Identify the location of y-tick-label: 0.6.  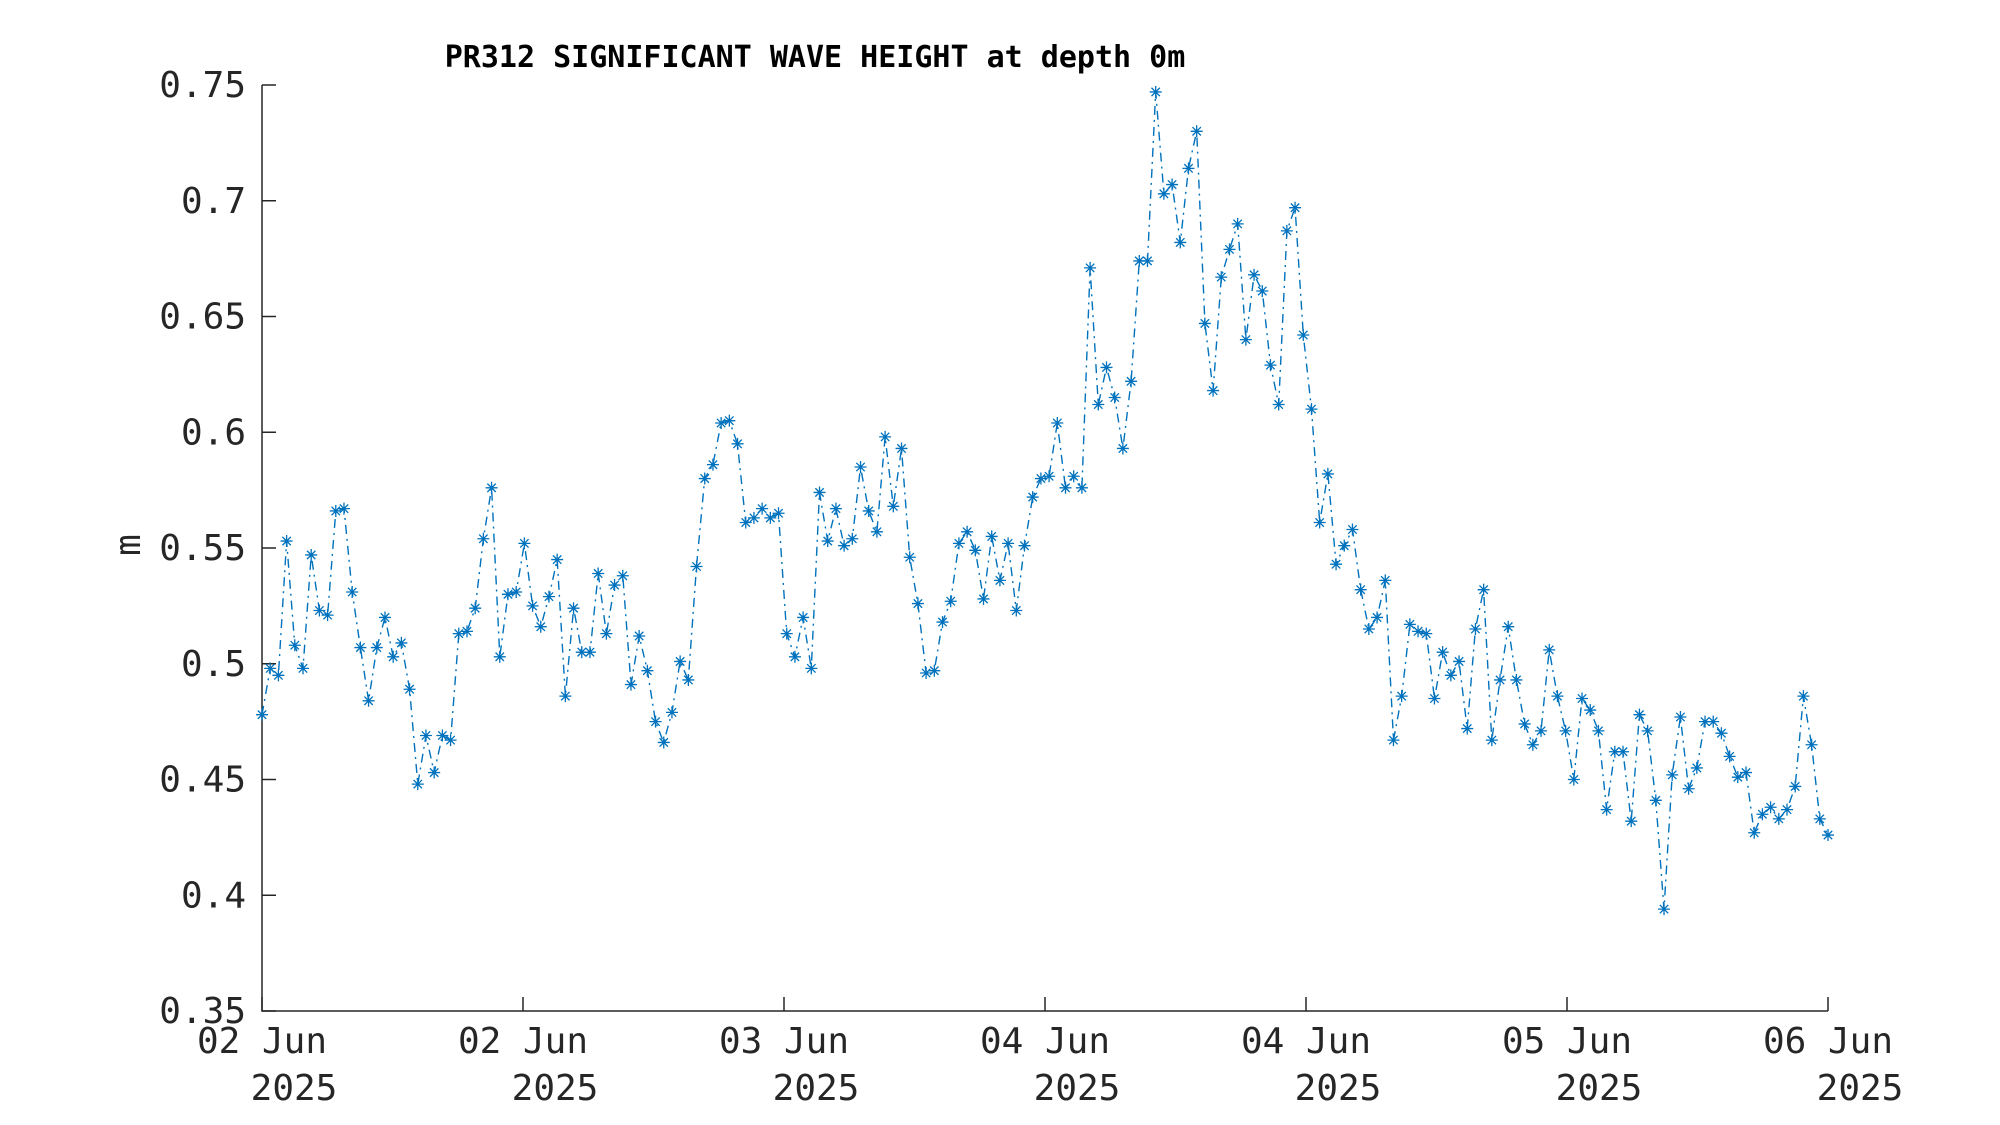
(213, 432).